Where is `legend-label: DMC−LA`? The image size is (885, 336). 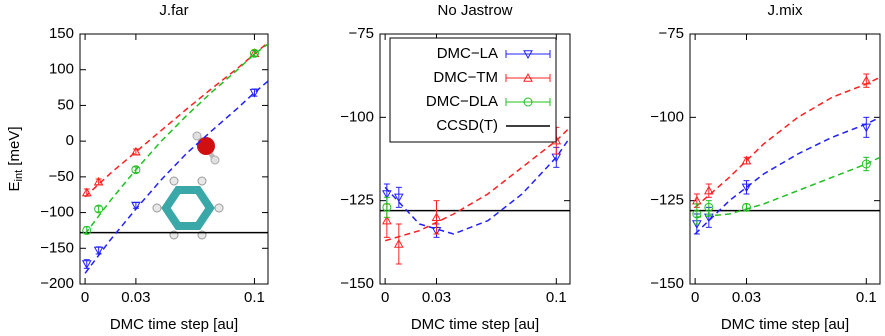
legend-label: DMC−LA is located at coordinates (467, 53).